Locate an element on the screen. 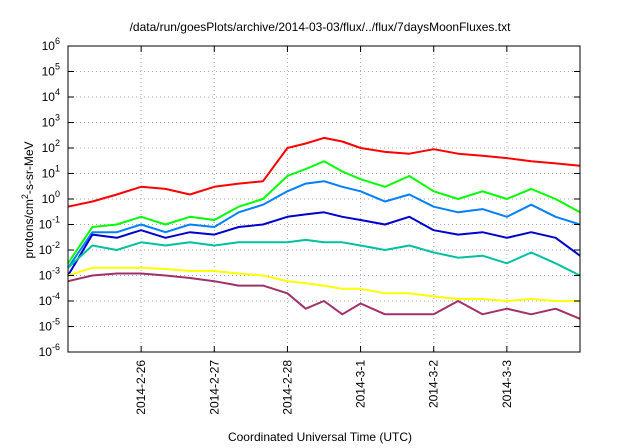 Image resolution: width=640 pixels, height=448 pixels. y-axis-label: protons/cm2-s-sr-MeV is located at coordinates (28, 199).